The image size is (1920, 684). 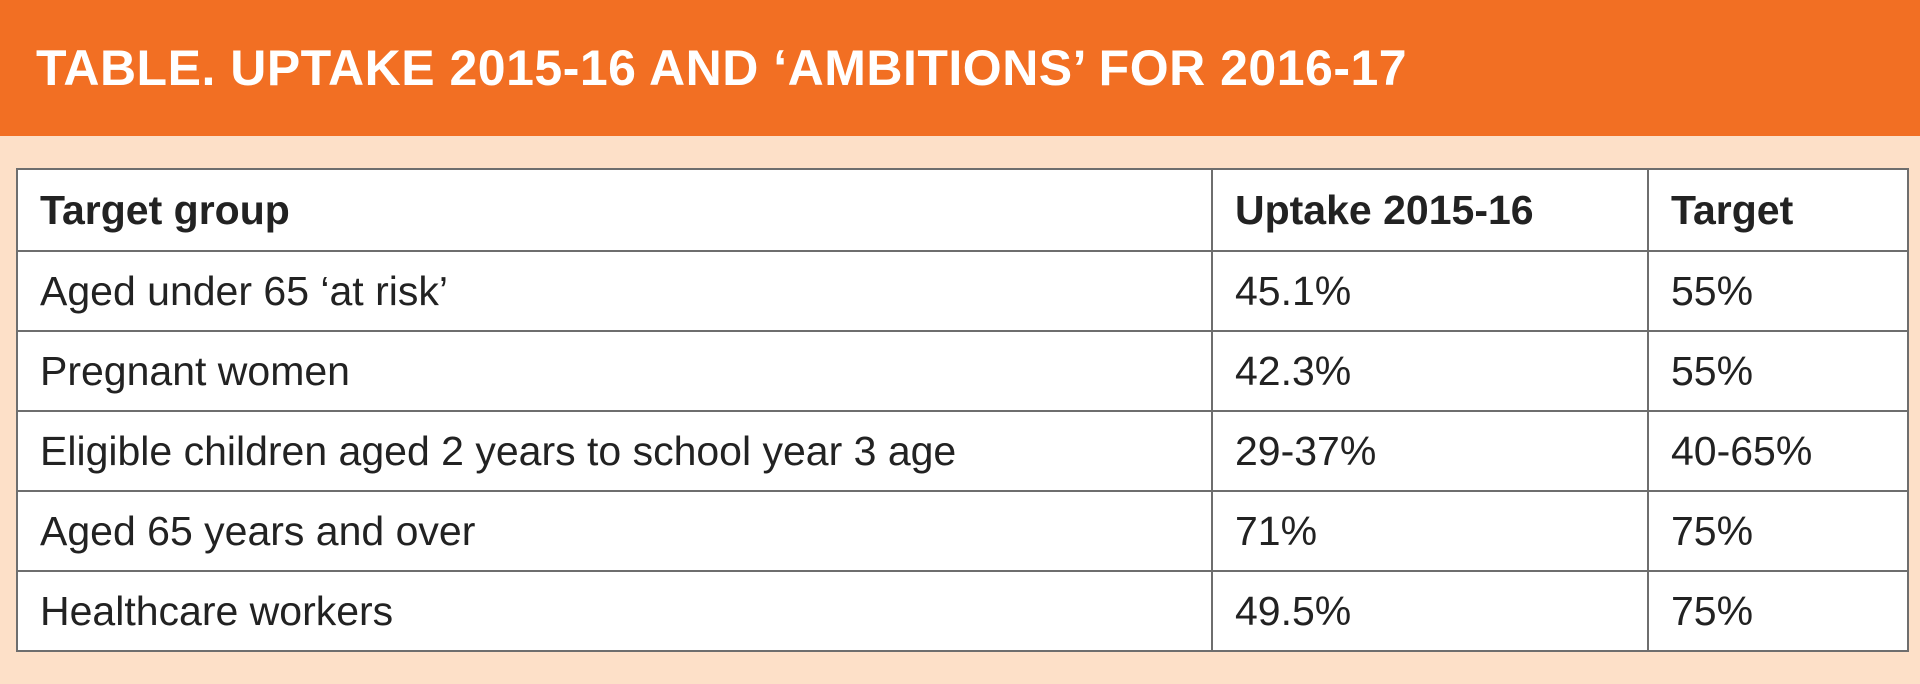 I want to click on header-uptake: Uptake 2015-16, so click(x=1430, y=210).